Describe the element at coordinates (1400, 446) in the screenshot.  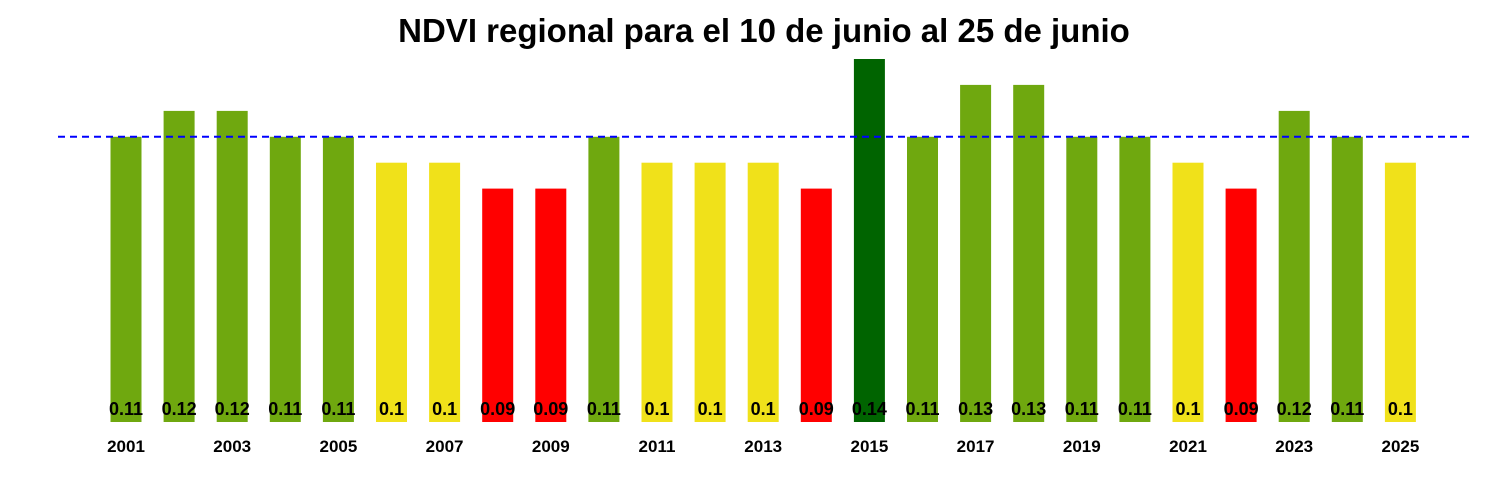
I see `x-tick-label-2025: 2025` at that location.